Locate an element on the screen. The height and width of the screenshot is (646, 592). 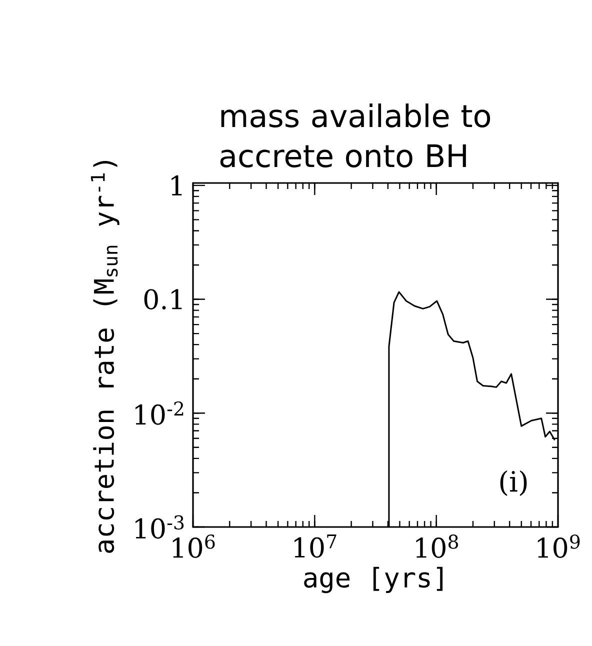
y-axis-title: accretion rate (M$_{sun}$ yr$^{-1}$) is located at coordinates (105, 356).